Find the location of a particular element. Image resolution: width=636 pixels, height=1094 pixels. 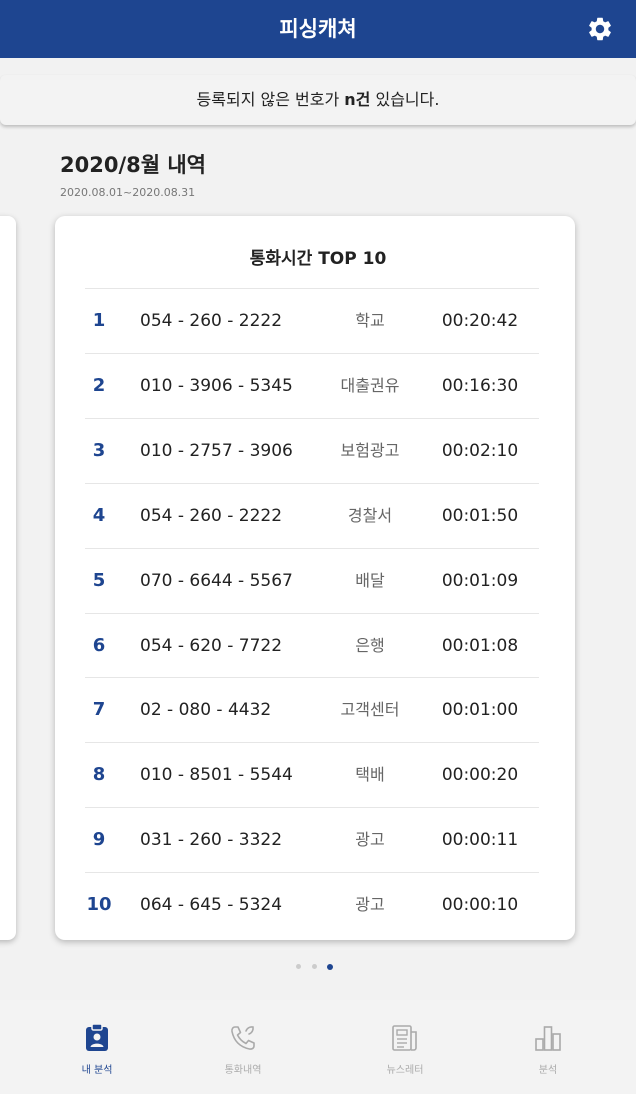

rank-number: 6 is located at coordinates (99, 645).